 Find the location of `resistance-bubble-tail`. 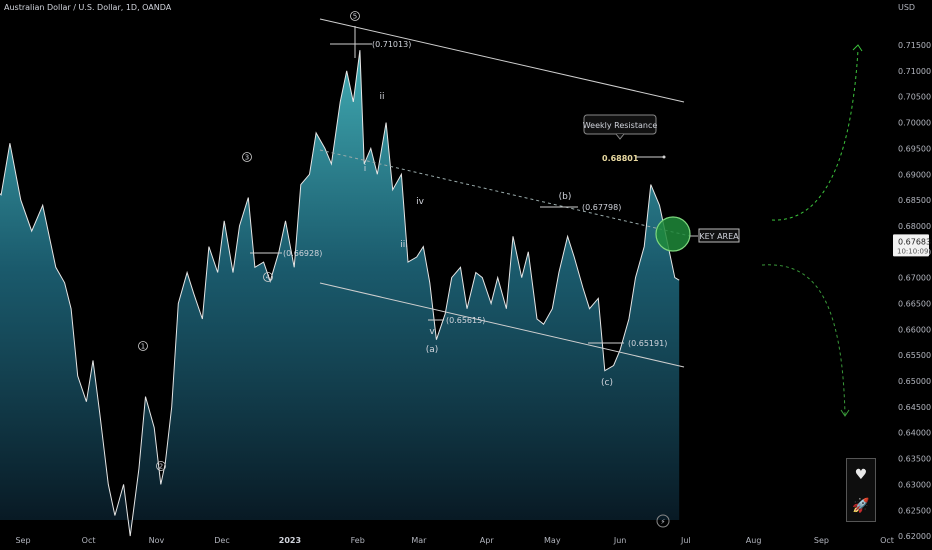

resistance-bubble-tail is located at coordinates (620, 136).